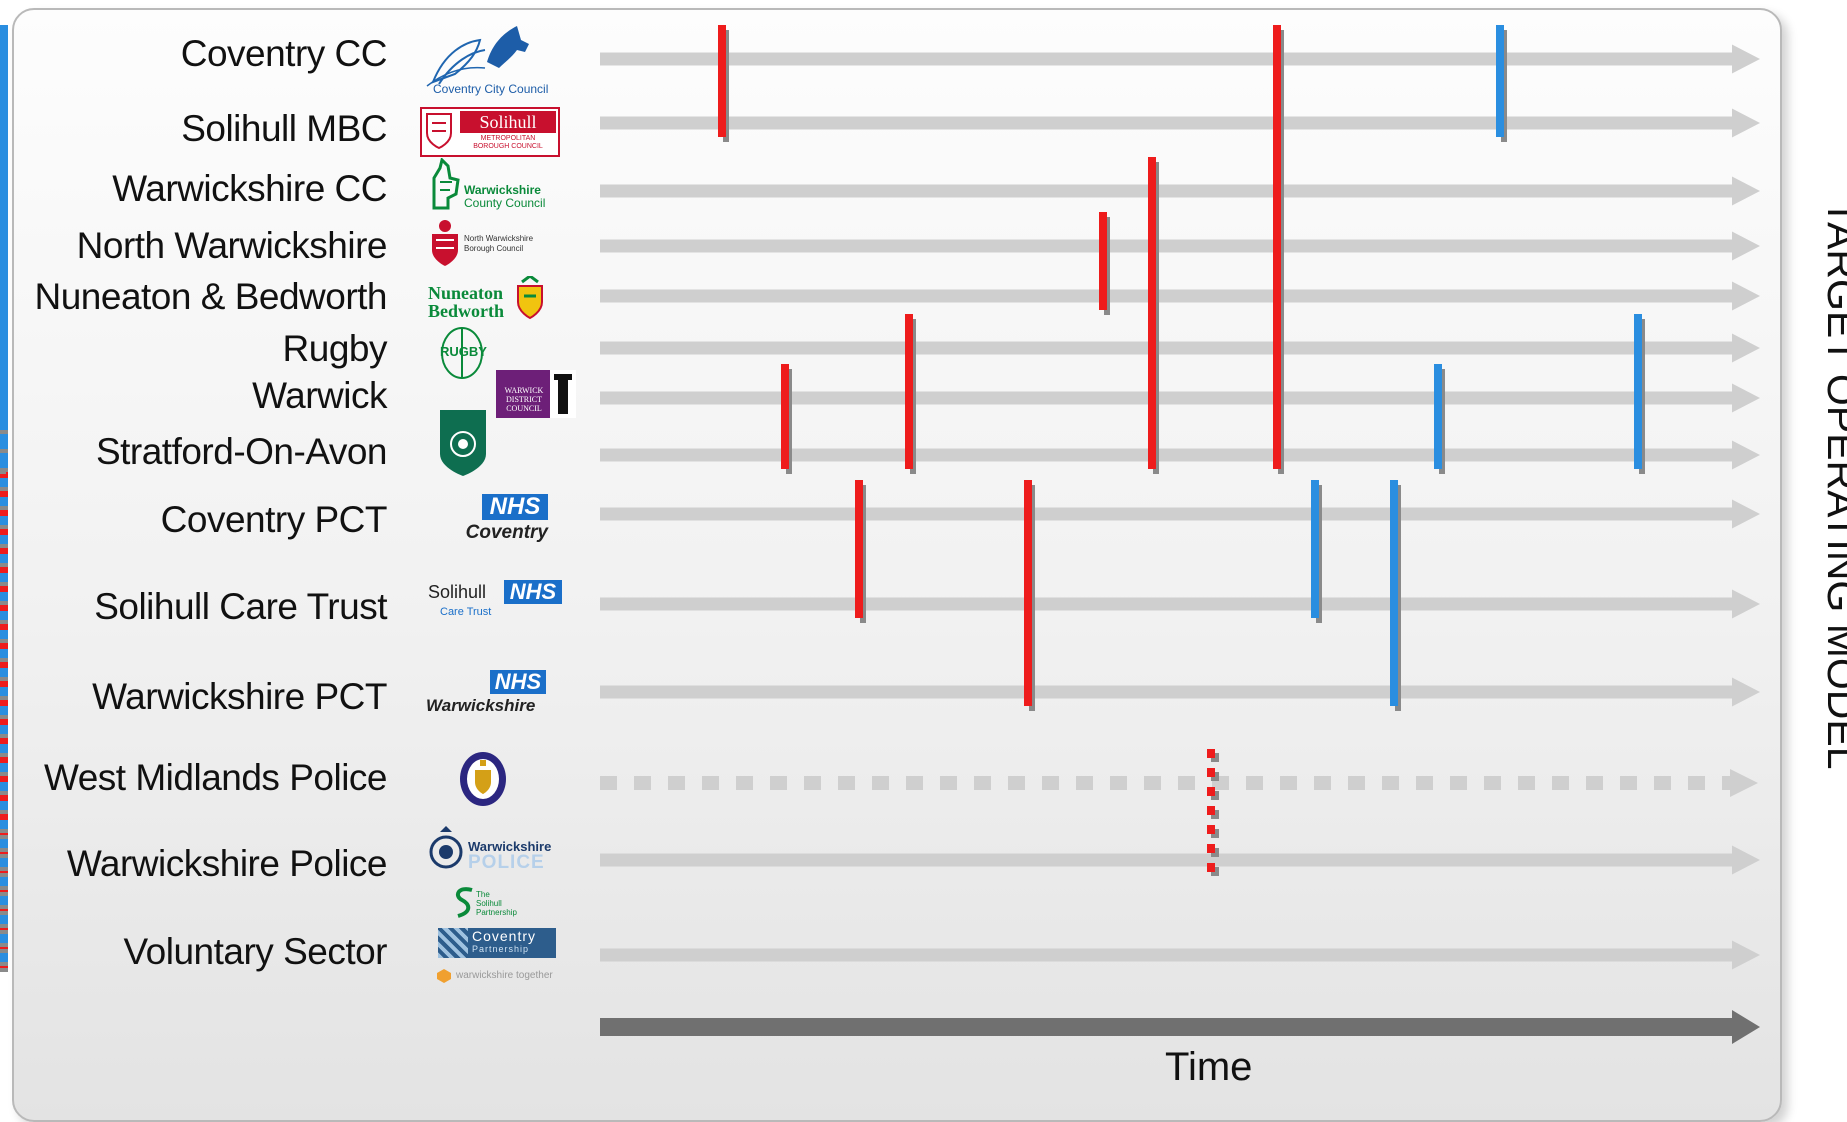  I want to click on track-stratford-on-avon, so click(1180, 455).